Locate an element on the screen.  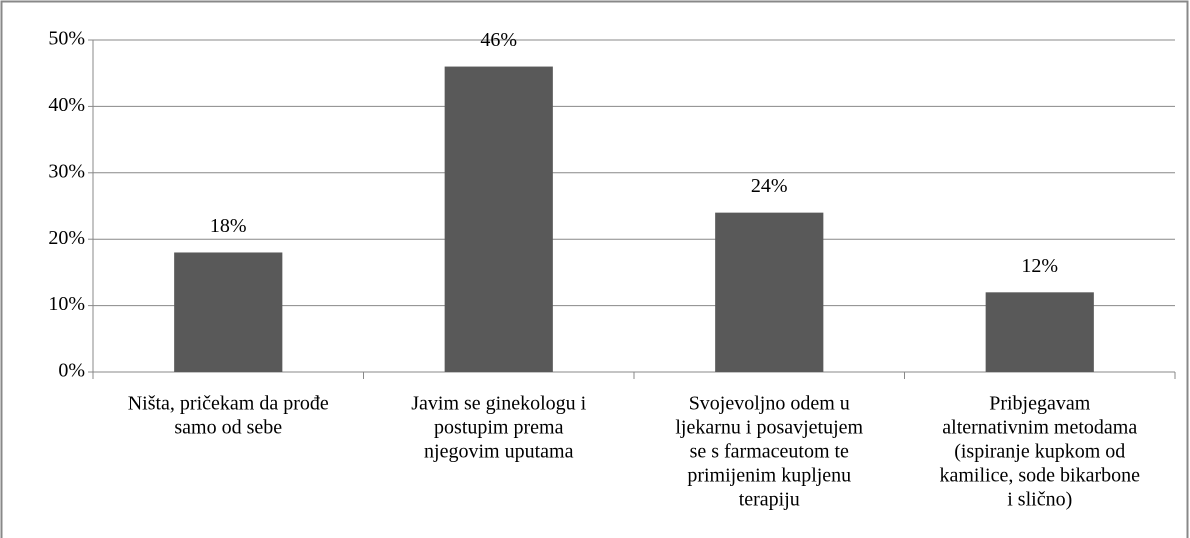
data-label: 18% is located at coordinates (228, 226).